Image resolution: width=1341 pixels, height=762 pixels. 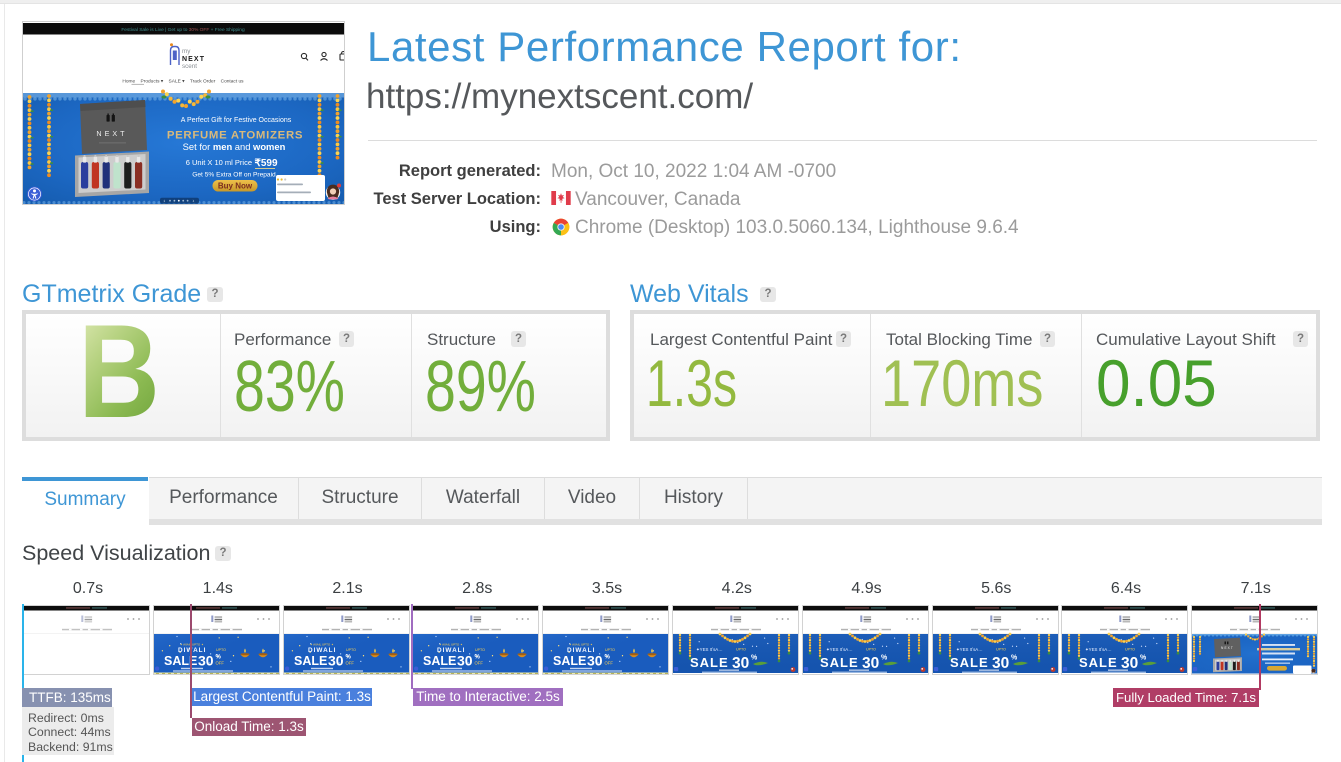 I want to click on svg-text: scent, so click(x=189, y=66).